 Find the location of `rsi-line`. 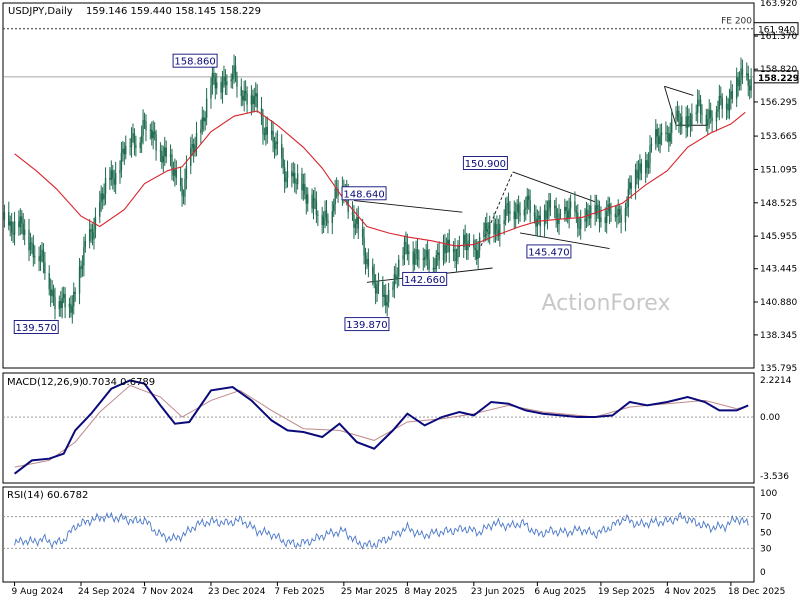

rsi-line is located at coordinates (381, 530).